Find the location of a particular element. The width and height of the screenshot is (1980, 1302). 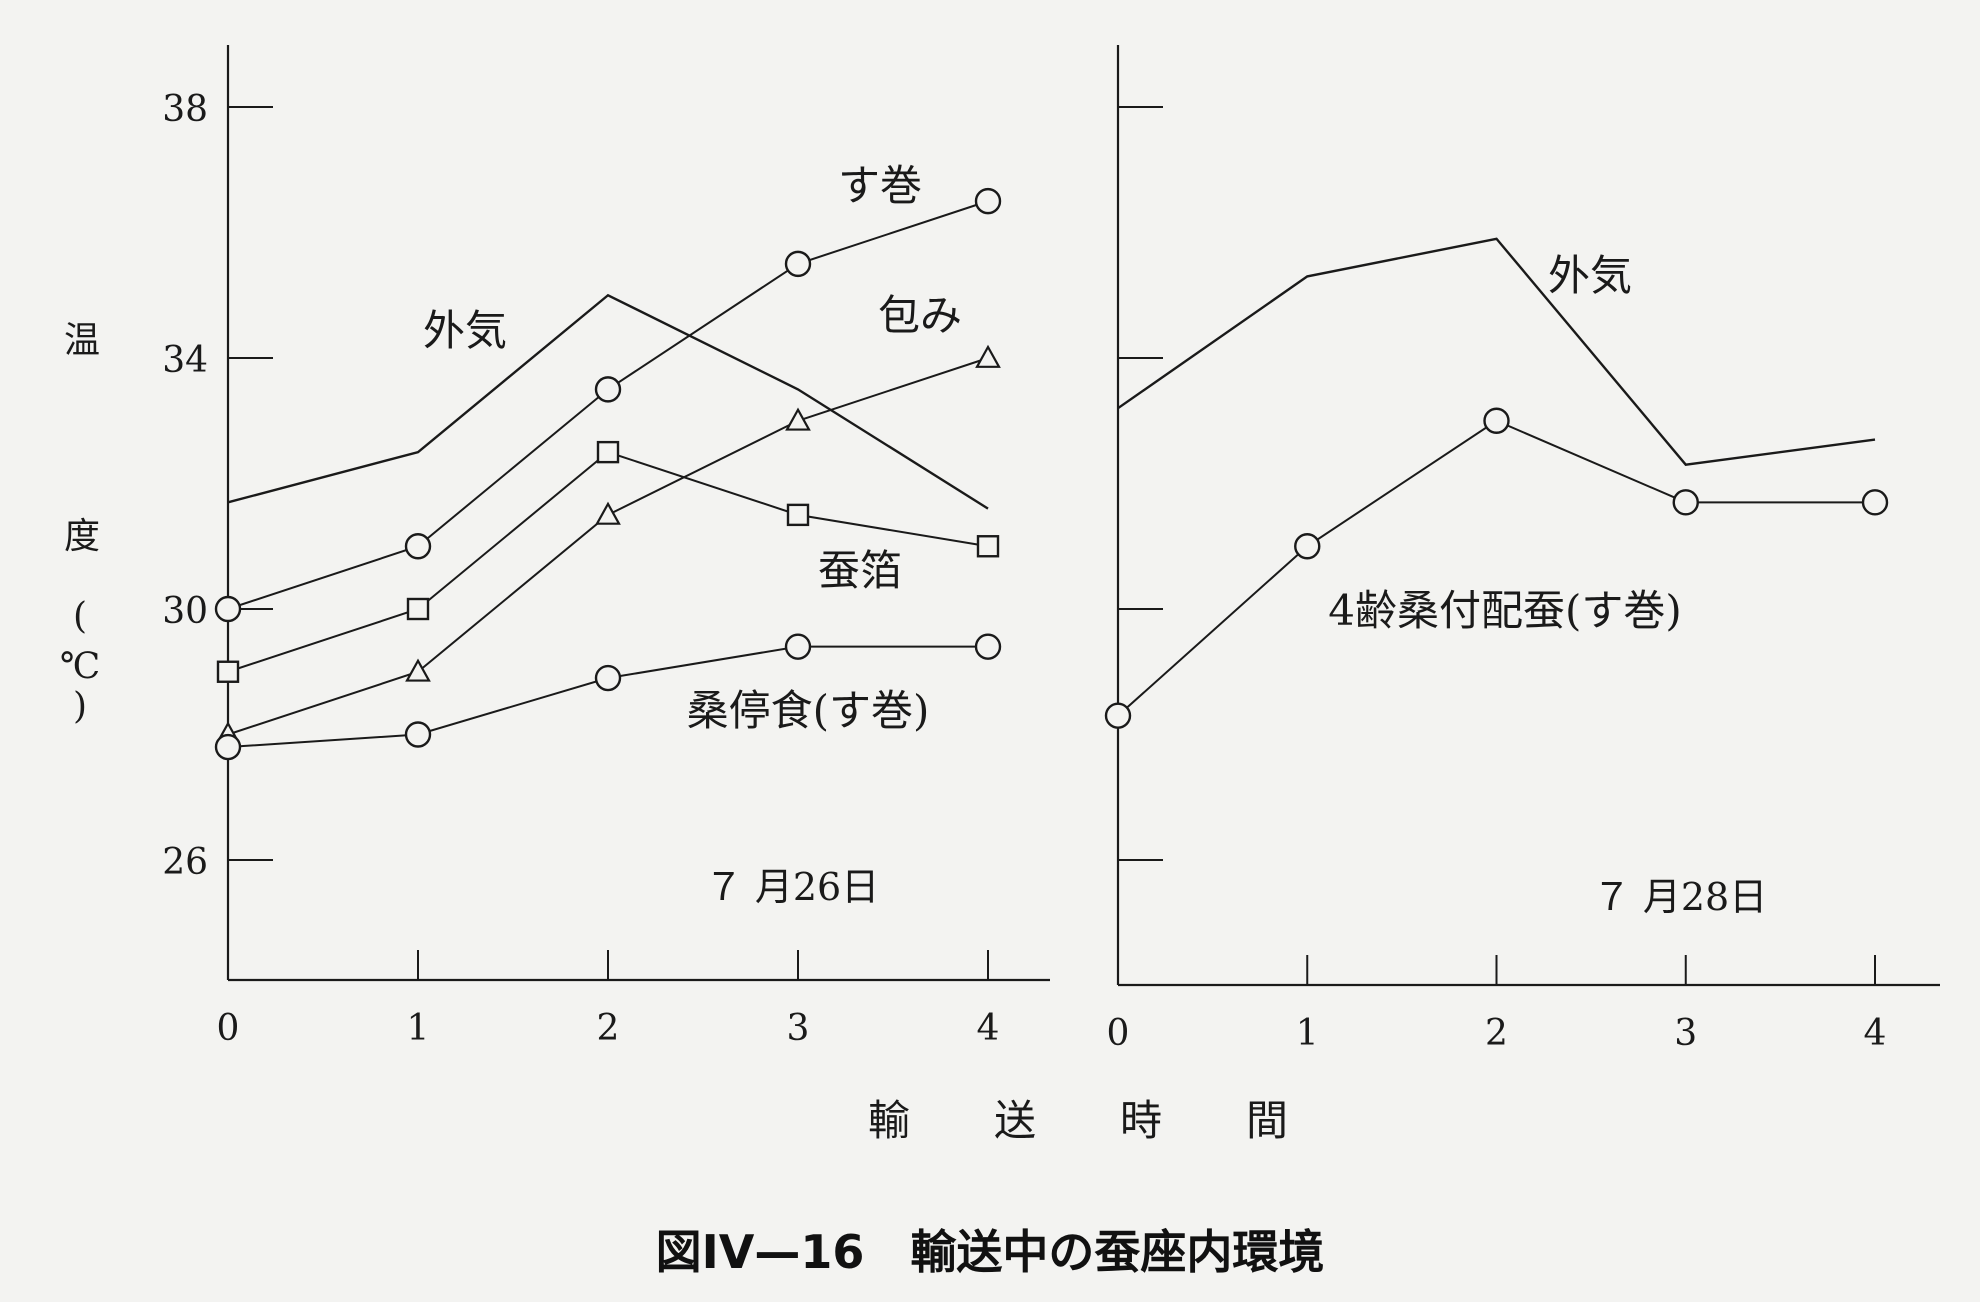

y-axis-label-char: 温 is located at coordinates (82, 340).